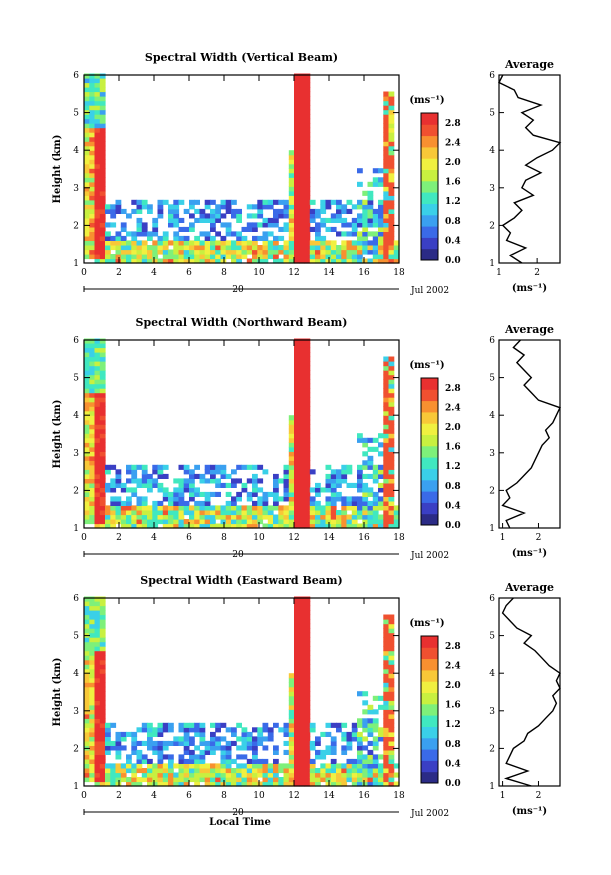 The height and width of the screenshot is (875, 611). What do you see at coordinates (529, 553) in the screenshot?
I see `average-x-label: (ms⁻¹)` at bounding box center [529, 553].